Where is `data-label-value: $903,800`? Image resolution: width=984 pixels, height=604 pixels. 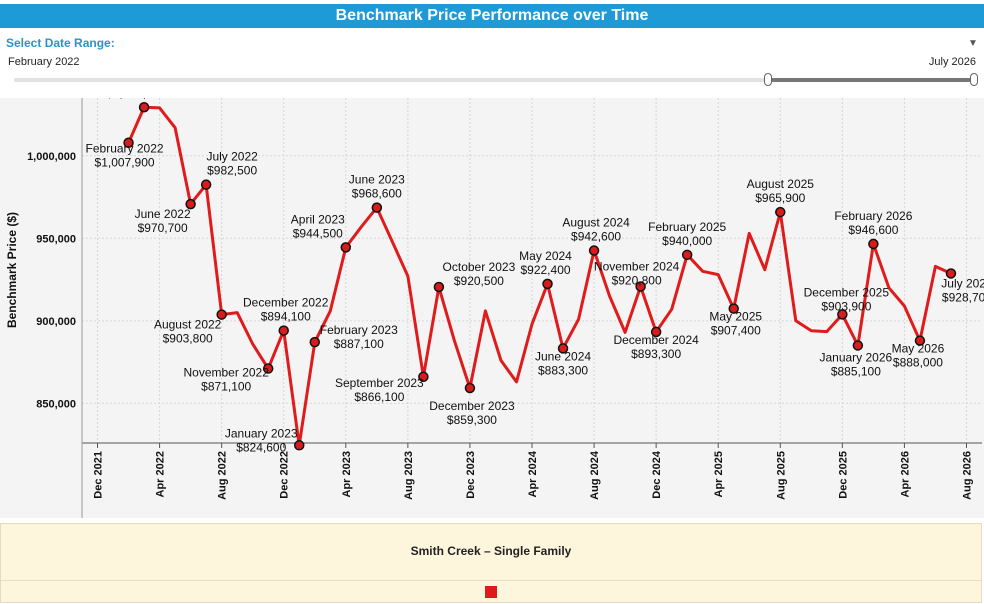 data-label-value: $903,800 is located at coordinates (188, 339).